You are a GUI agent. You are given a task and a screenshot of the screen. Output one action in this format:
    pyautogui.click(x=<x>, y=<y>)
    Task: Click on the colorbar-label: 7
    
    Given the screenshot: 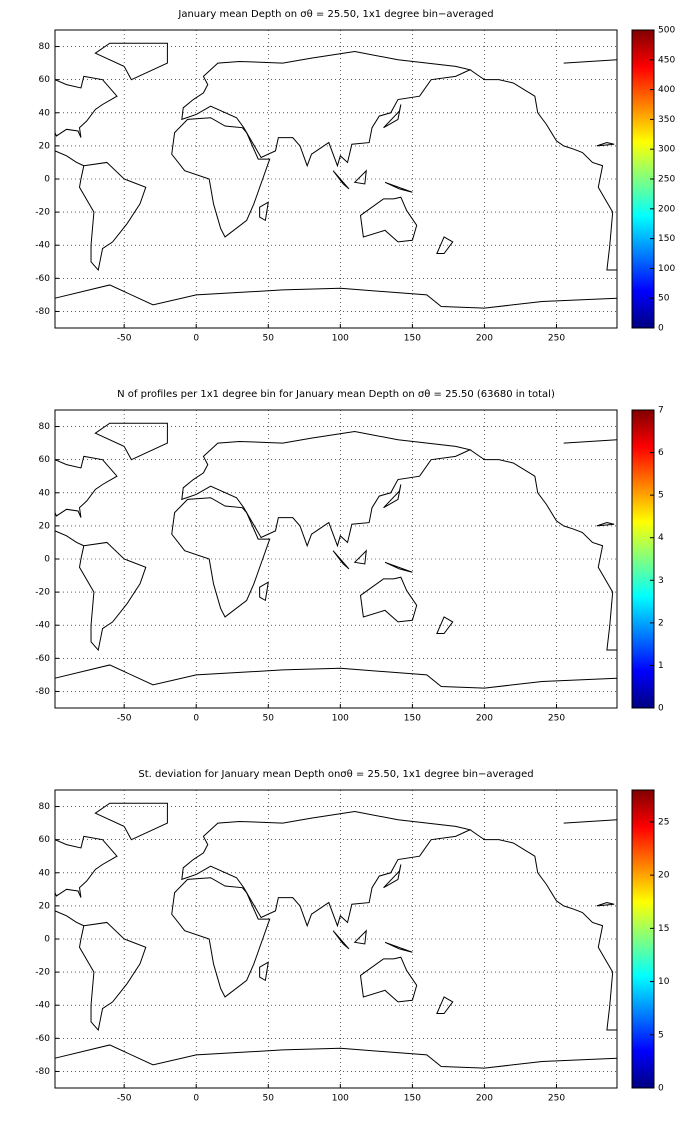 What is the action you would take?
    pyautogui.click(x=661, y=411)
    